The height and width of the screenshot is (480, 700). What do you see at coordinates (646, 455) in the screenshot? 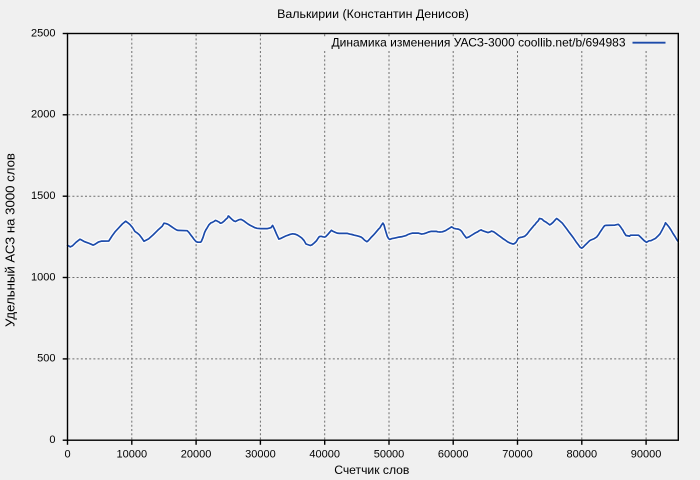
I see `svg-text: 90000` at bounding box center [646, 455].